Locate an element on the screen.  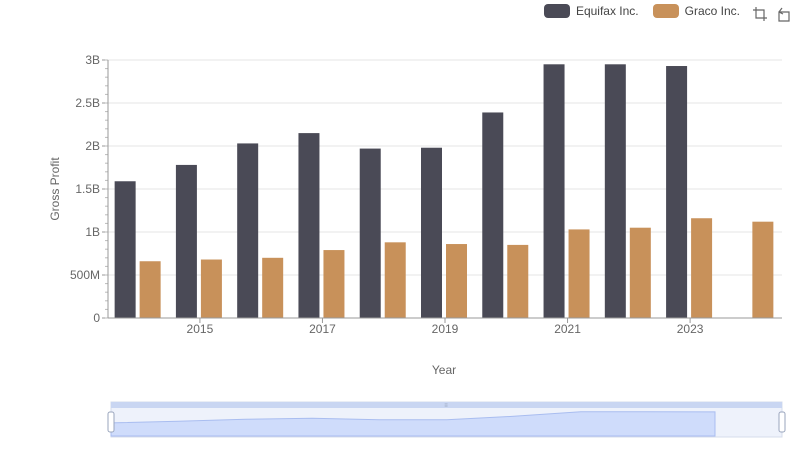
x-tick-label: 2019 is located at coordinates (445, 329).